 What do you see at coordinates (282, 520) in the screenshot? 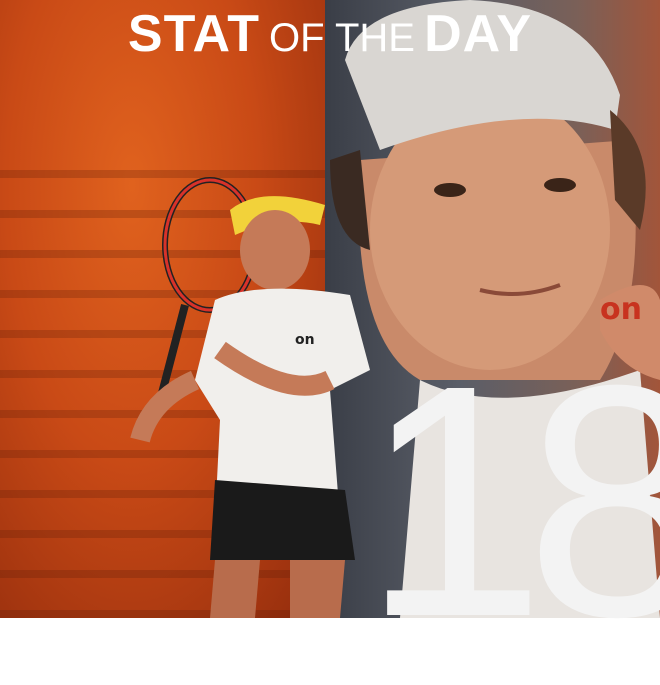
I see `shorts` at bounding box center [282, 520].